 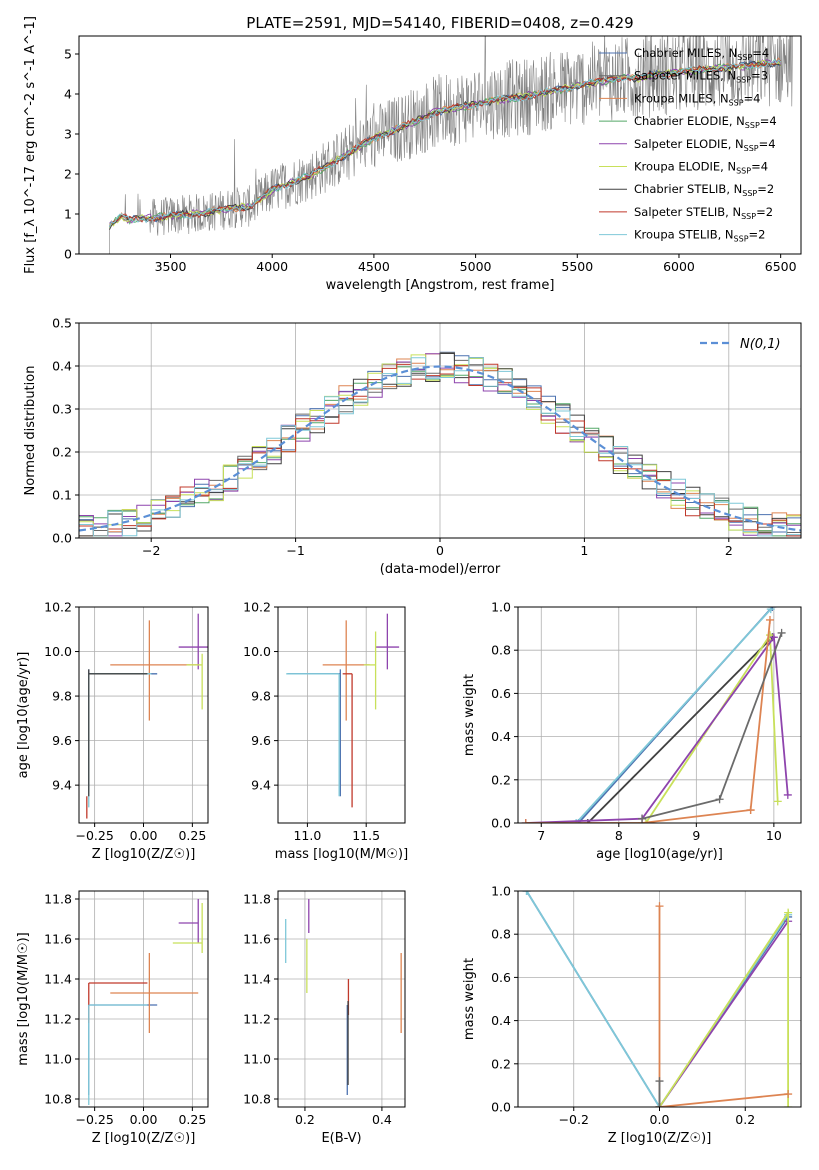 What do you see at coordinates (574, 1119) in the screenshot?
I see `x-tick-label: −0.2` at bounding box center [574, 1119].